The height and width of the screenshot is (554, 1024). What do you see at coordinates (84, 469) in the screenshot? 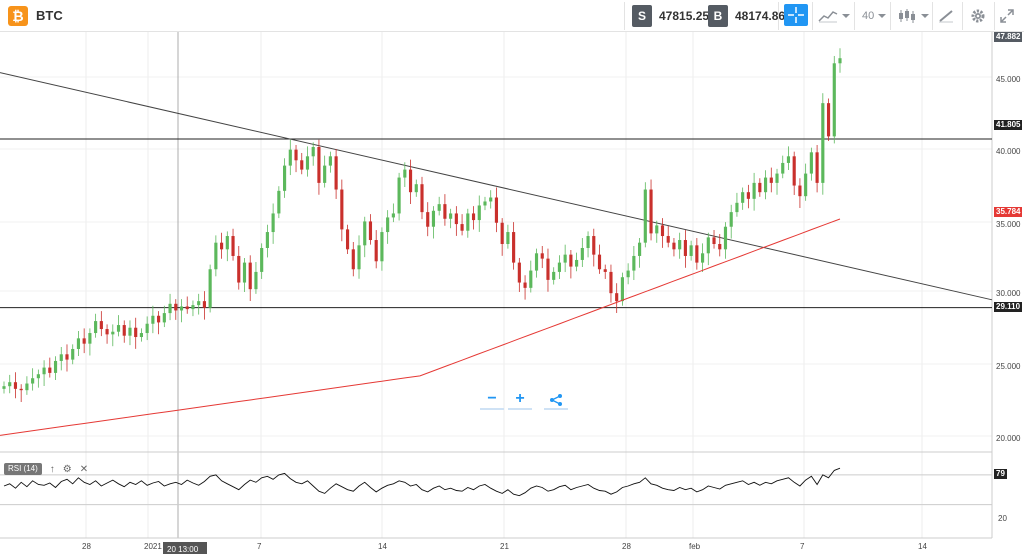
I see `close-icon: ✕` at bounding box center [84, 469].